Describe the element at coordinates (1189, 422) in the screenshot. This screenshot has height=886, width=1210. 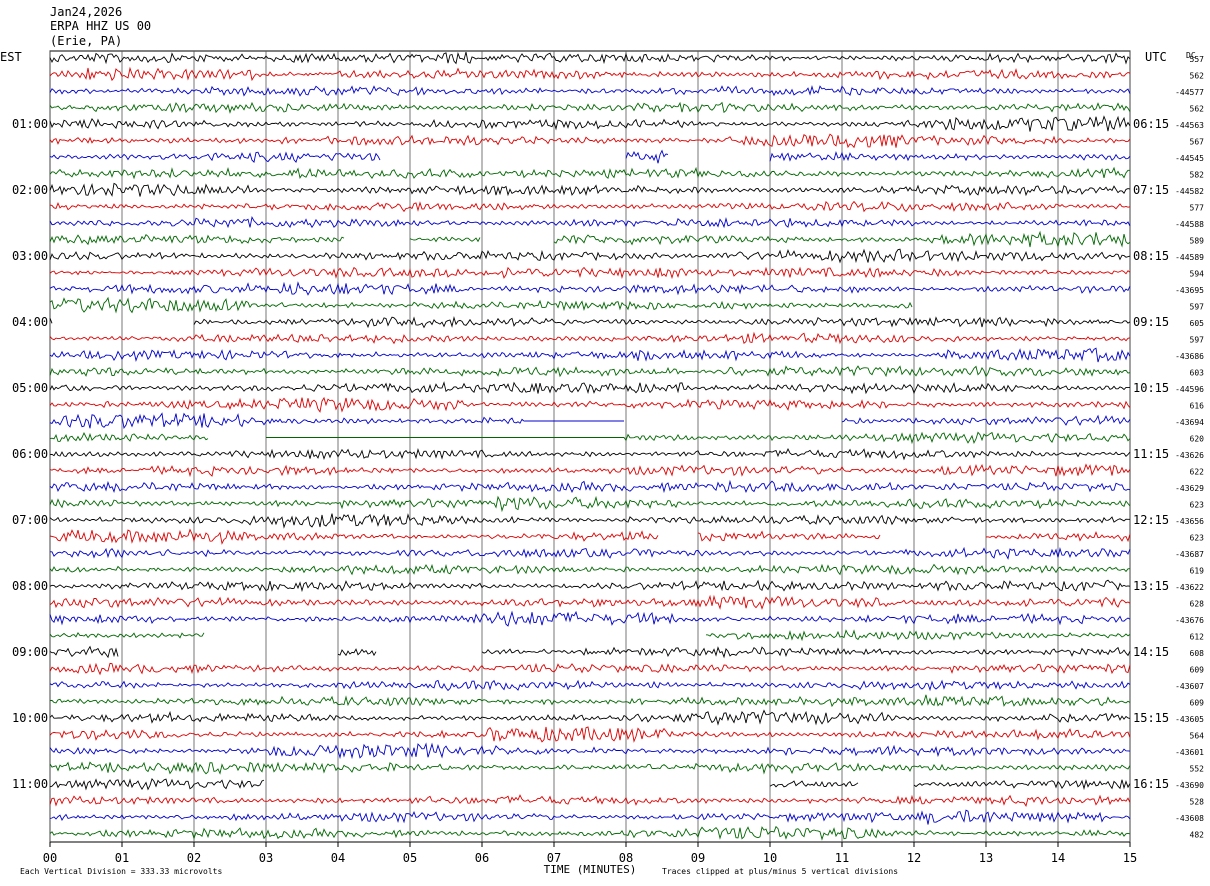
I see `dc-offset-label: -43694` at that location.